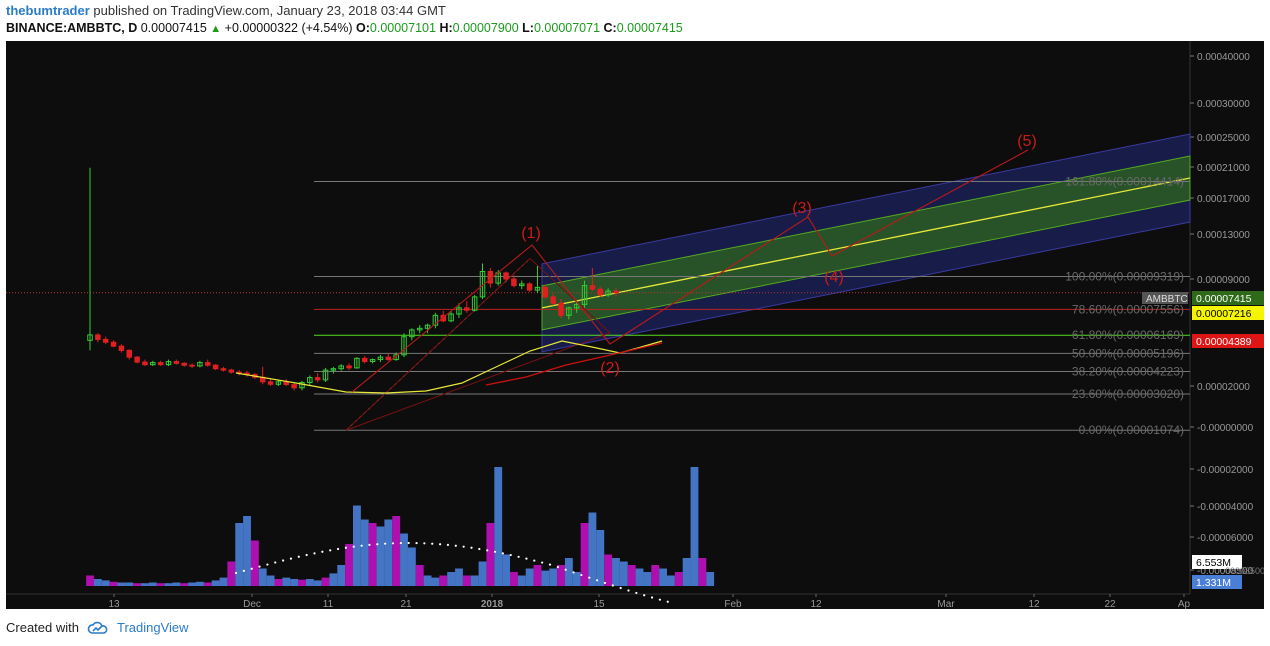  What do you see at coordinates (1224, 314) in the screenshot?
I see `price-badge-value: 0.00007216` at bounding box center [1224, 314].